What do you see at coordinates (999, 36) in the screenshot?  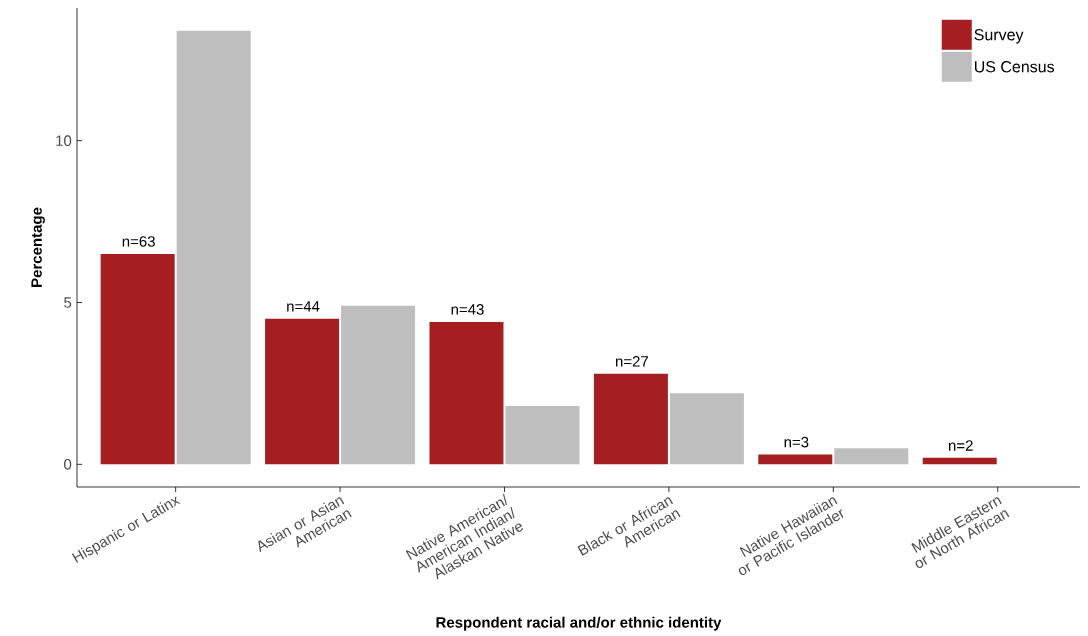 I see `legend-label: Survey` at bounding box center [999, 36].